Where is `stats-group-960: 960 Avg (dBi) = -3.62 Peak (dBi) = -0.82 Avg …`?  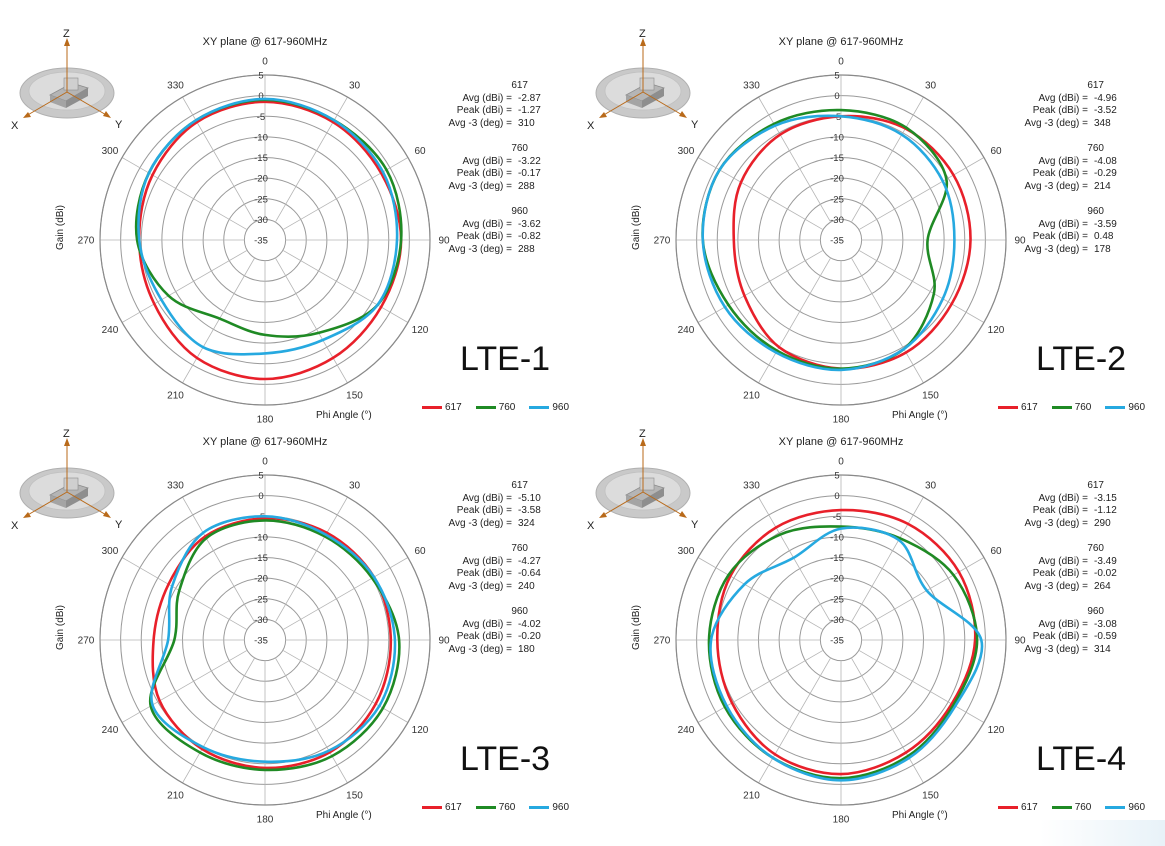 stats-group-960: 960 Avg (dBi) = -3.62 Peak (dBi) = -0.82 Avg … is located at coordinates (507, 231).